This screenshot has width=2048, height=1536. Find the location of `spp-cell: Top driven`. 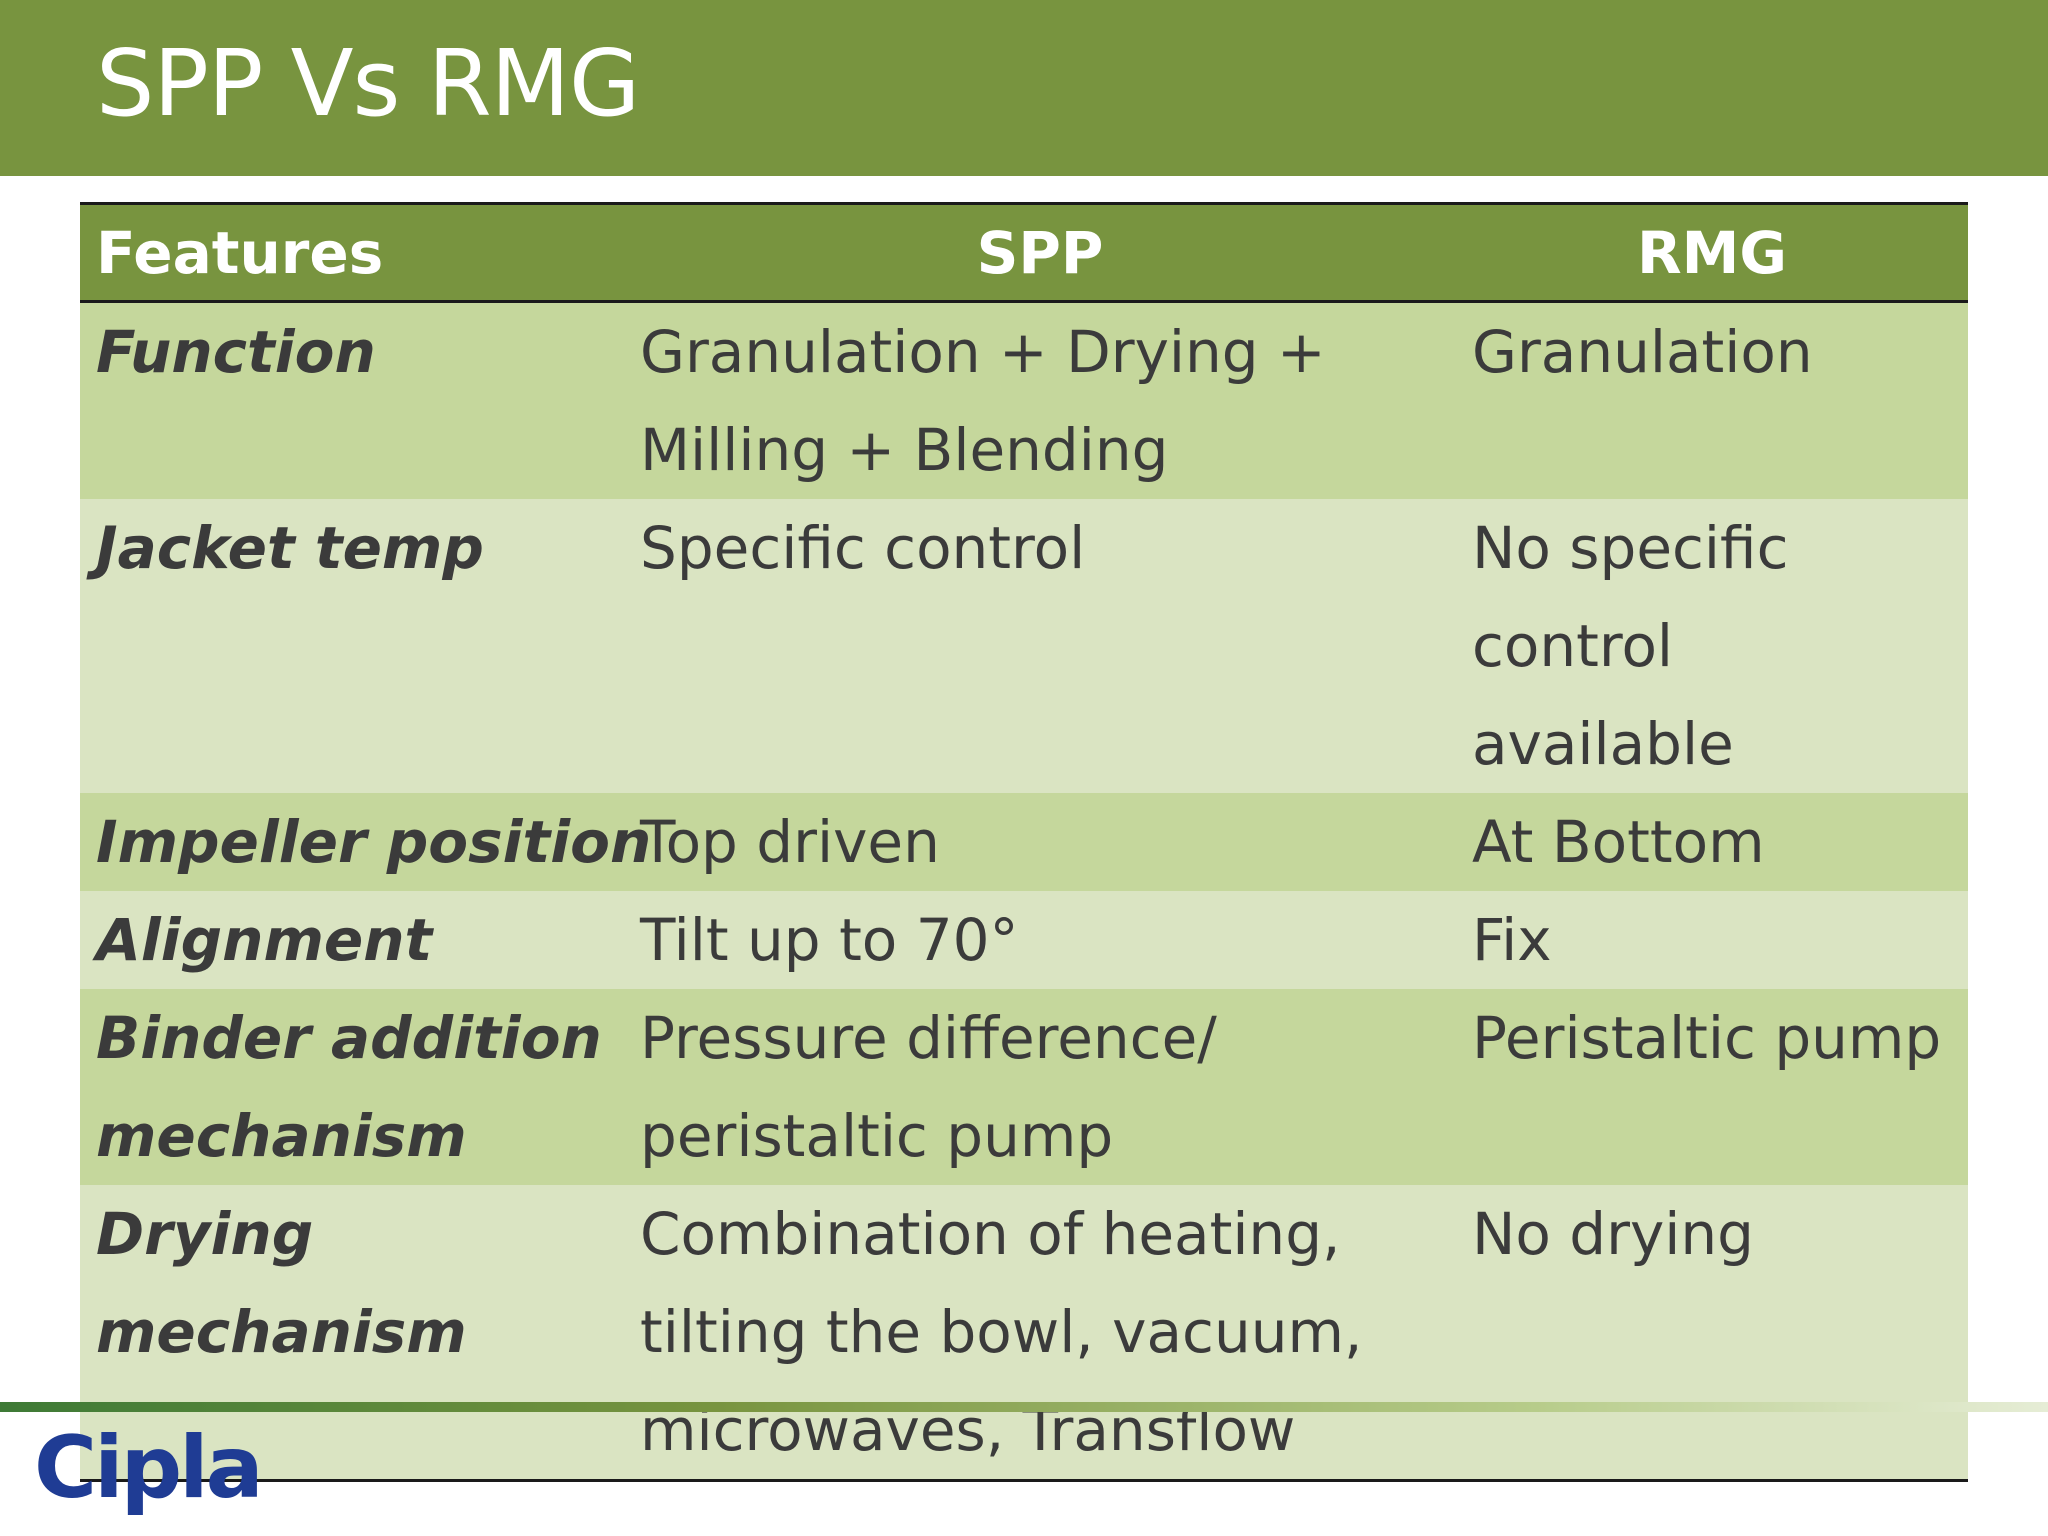

spp-cell: Top driven is located at coordinates (790, 842).